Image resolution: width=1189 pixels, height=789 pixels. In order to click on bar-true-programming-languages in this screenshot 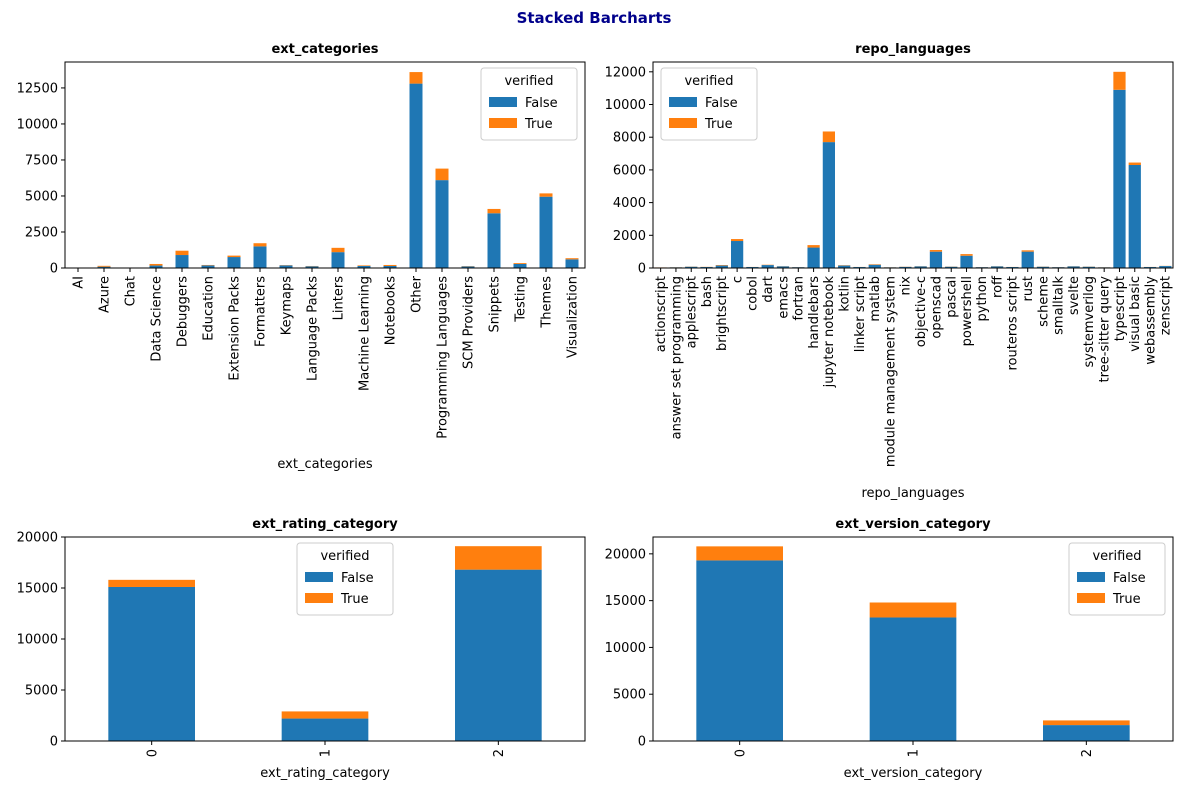, I will do `click(442, 174)`.